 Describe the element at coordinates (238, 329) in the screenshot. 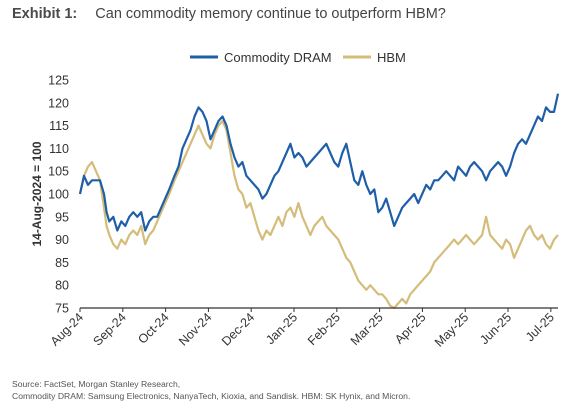

I see `x-tick-label: Dec-24` at that location.